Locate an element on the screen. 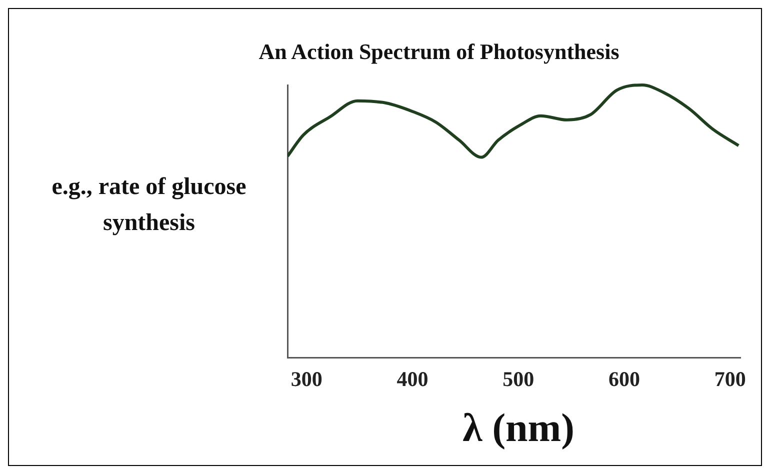 The image size is (770, 474). x-tick-label: 400 is located at coordinates (412, 378).